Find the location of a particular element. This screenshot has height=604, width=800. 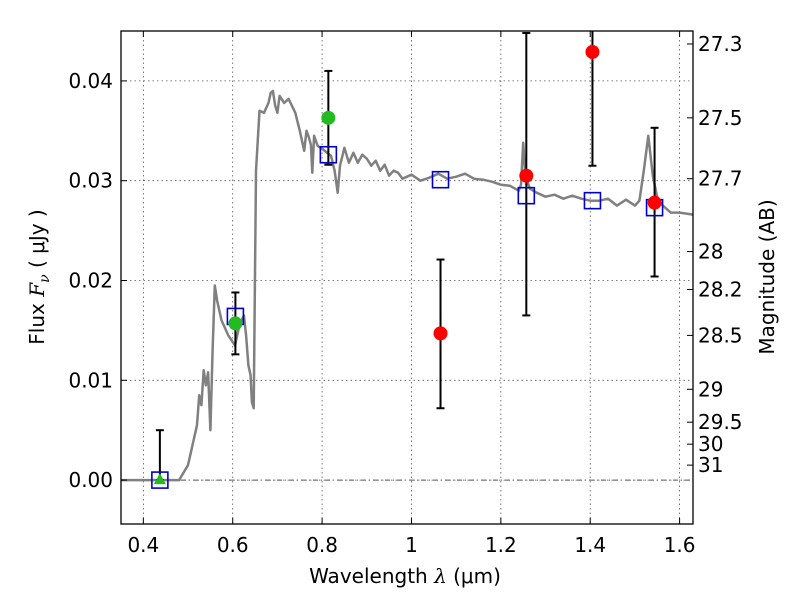

y-tick-label: 0.01 is located at coordinates (90, 380).